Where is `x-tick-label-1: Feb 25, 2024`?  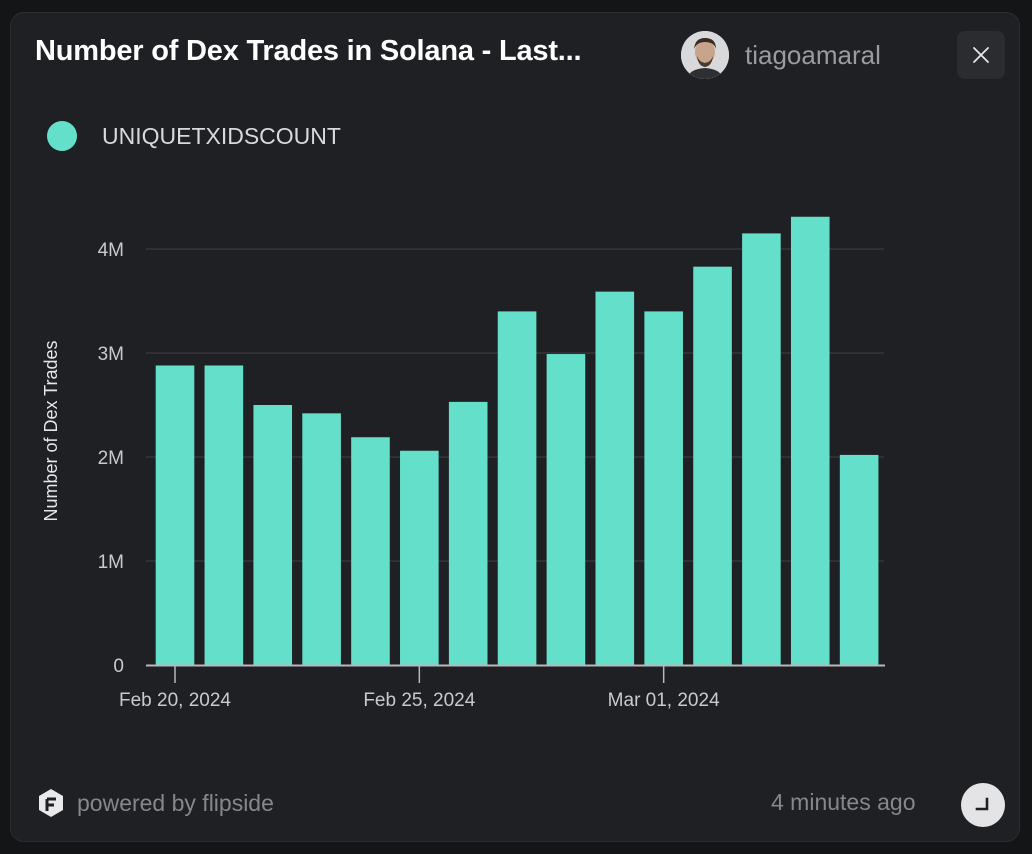 x-tick-label-1: Feb 25, 2024 is located at coordinates (419, 700).